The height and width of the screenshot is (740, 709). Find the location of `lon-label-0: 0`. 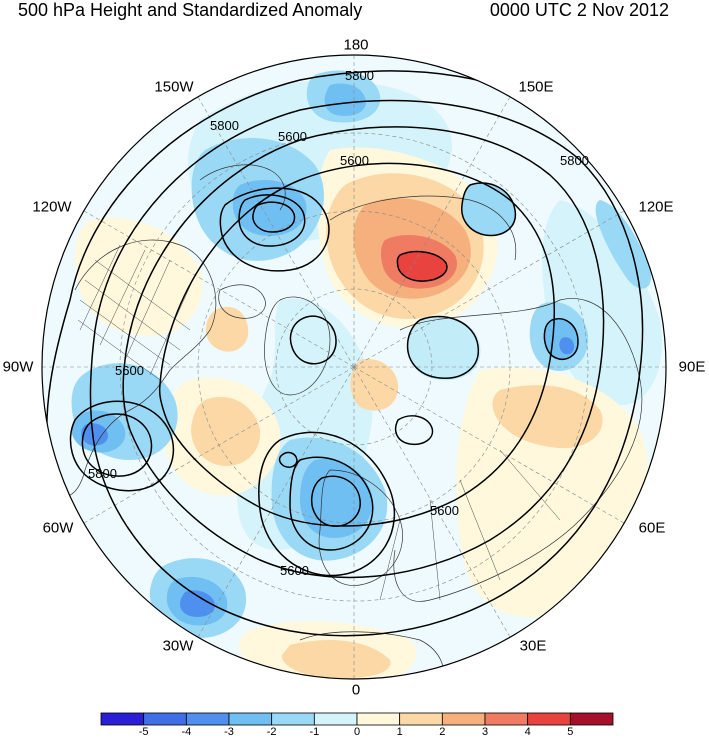

lon-label-0: 0 is located at coordinates (356, 690).